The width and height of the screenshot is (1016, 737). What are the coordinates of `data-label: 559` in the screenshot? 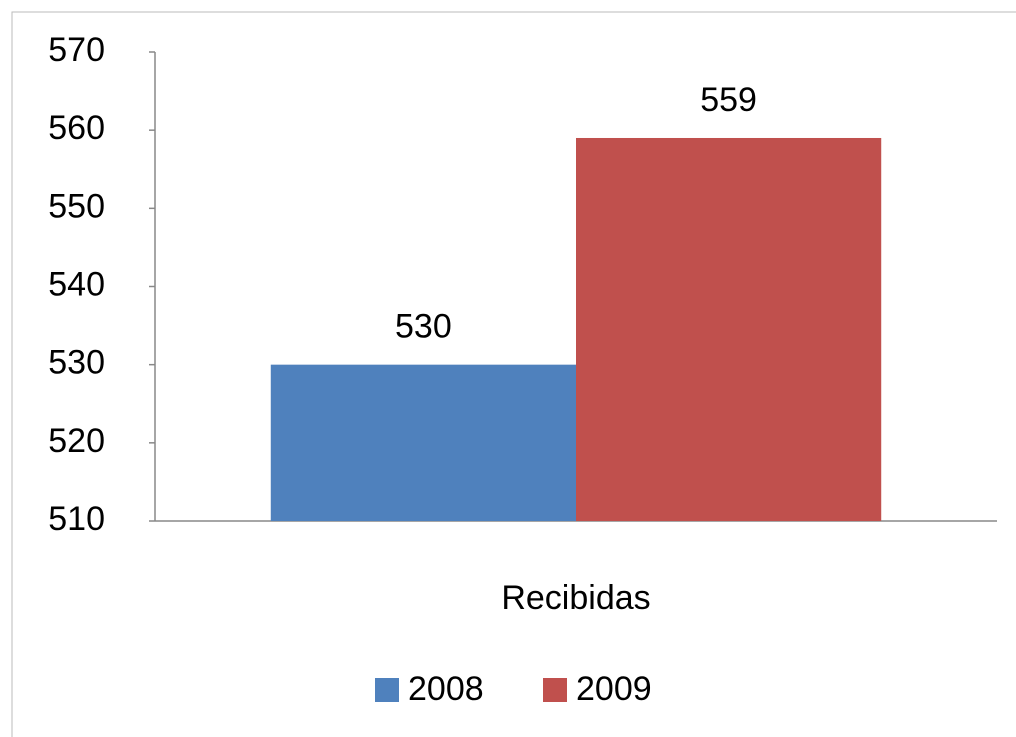 It's located at (728, 100).